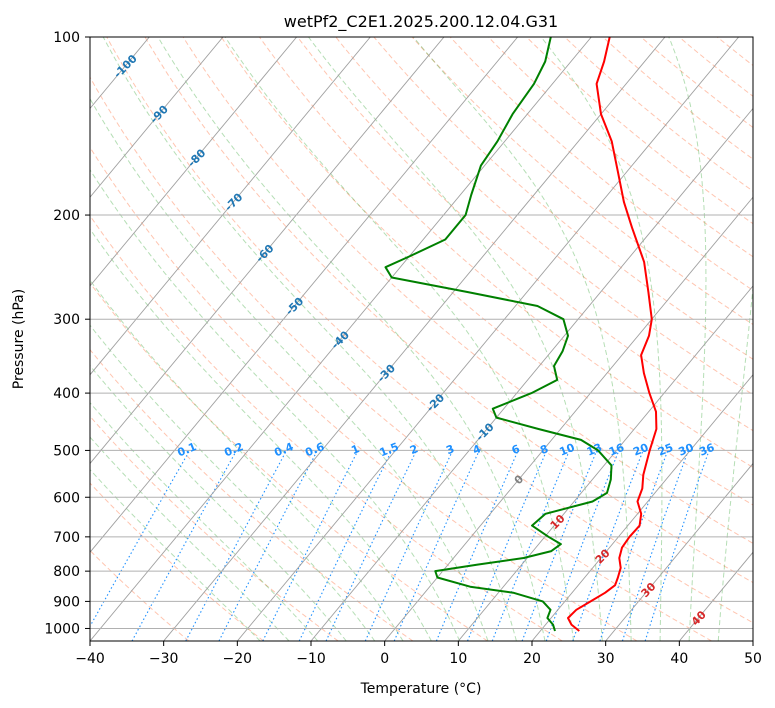 The height and width of the screenshot is (708, 775). I want to click on y-tick-label: 600, so click(66, 498).